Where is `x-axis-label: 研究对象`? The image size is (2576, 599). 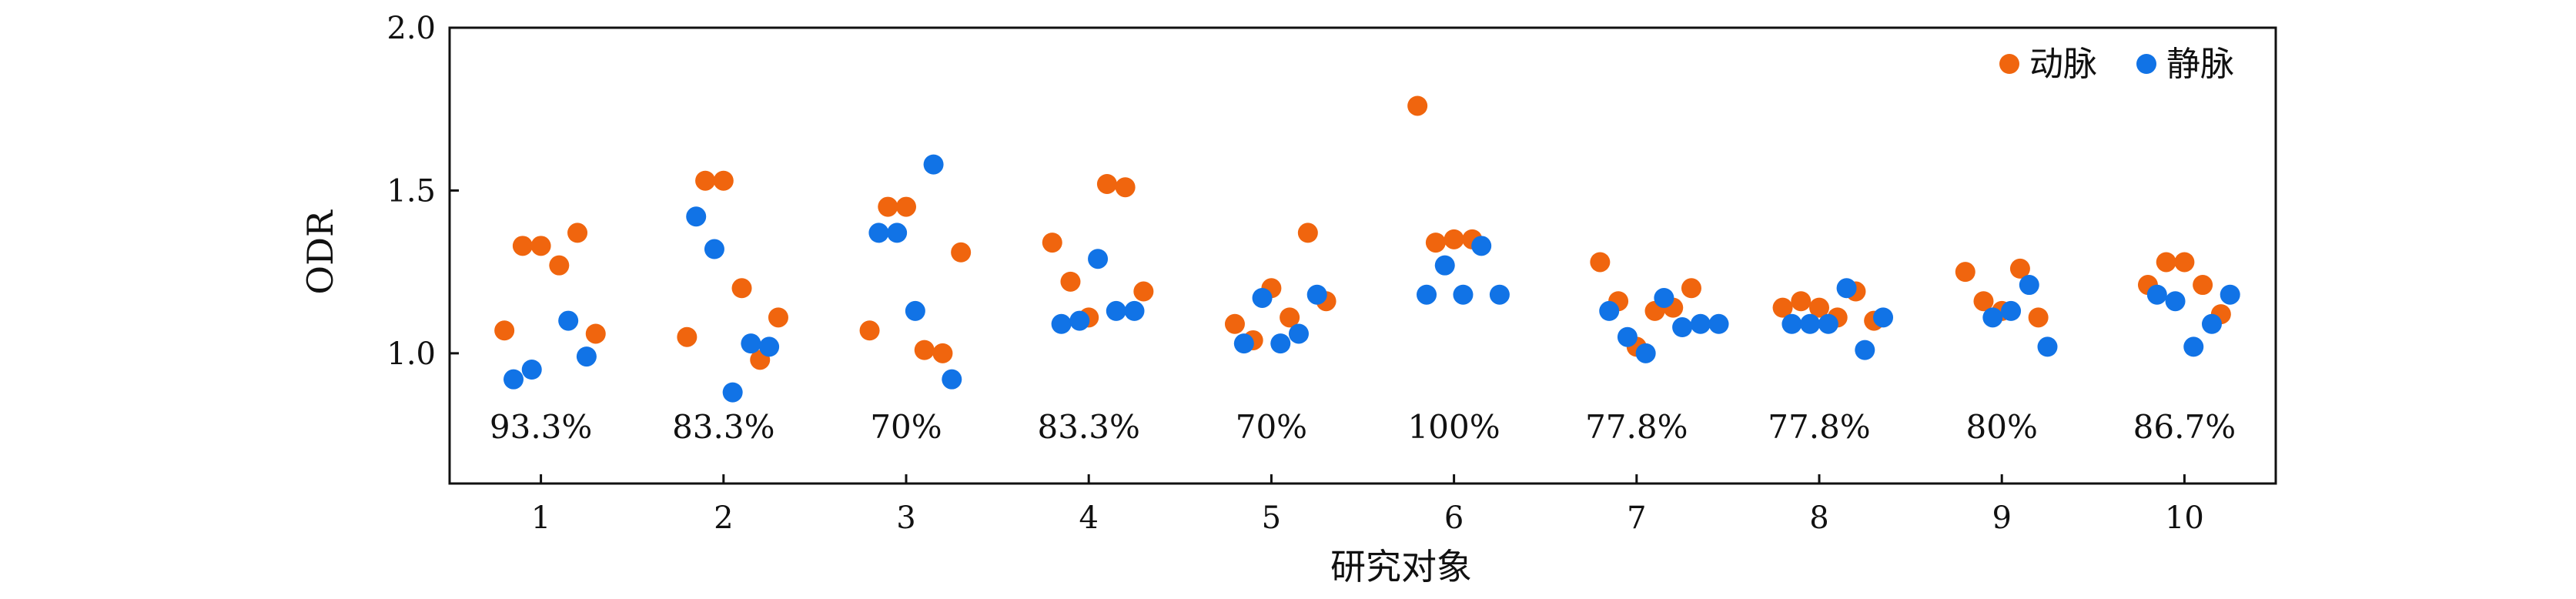
x-axis-label: 研究对象 is located at coordinates (1401, 566).